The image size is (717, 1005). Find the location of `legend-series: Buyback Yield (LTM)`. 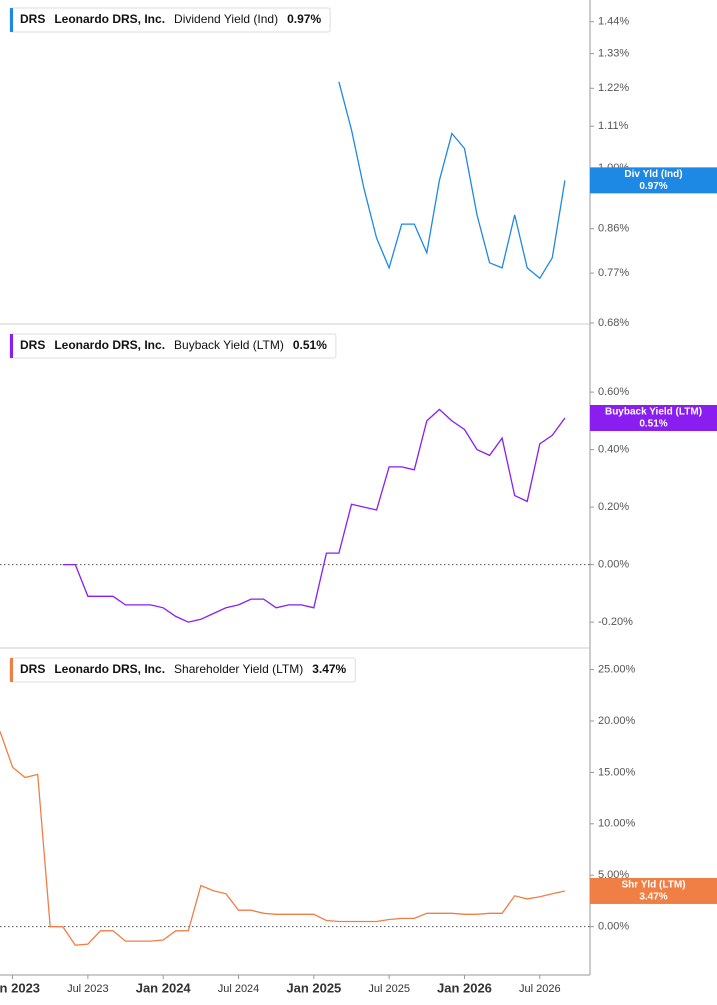

legend-series: Buyback Yield (LTM) is located at coordinates (229, 345).